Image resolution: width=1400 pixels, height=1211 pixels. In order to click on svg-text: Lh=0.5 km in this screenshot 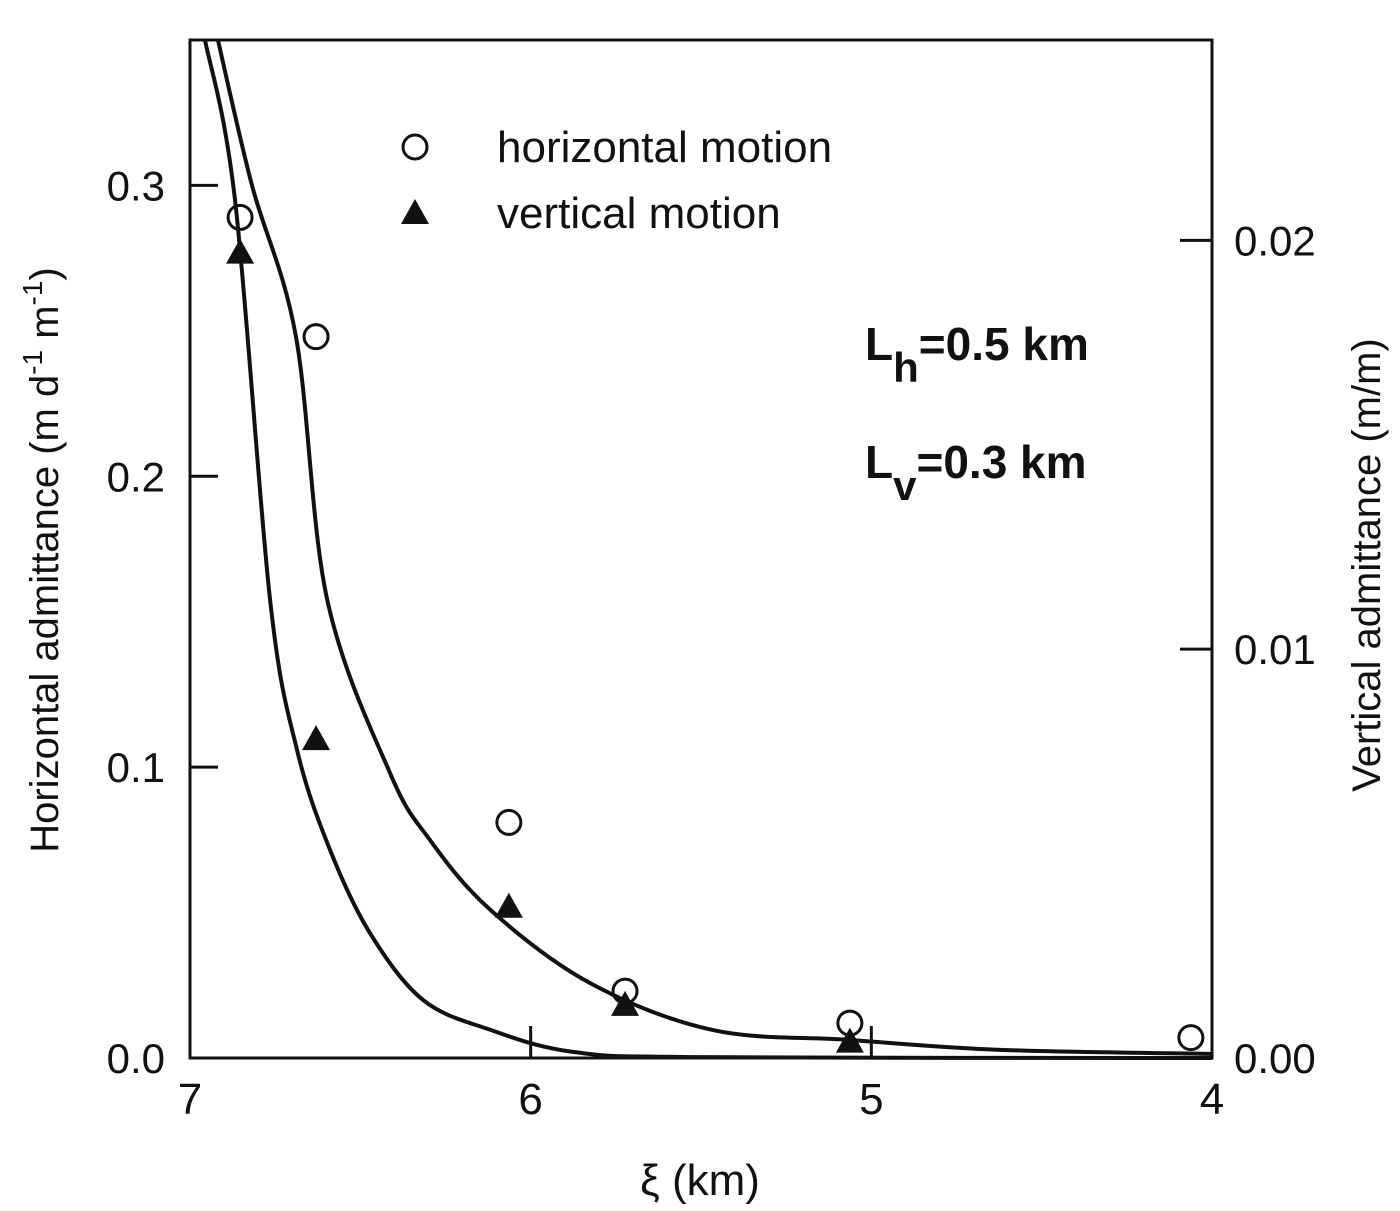, I will do `click(977, 354)`.